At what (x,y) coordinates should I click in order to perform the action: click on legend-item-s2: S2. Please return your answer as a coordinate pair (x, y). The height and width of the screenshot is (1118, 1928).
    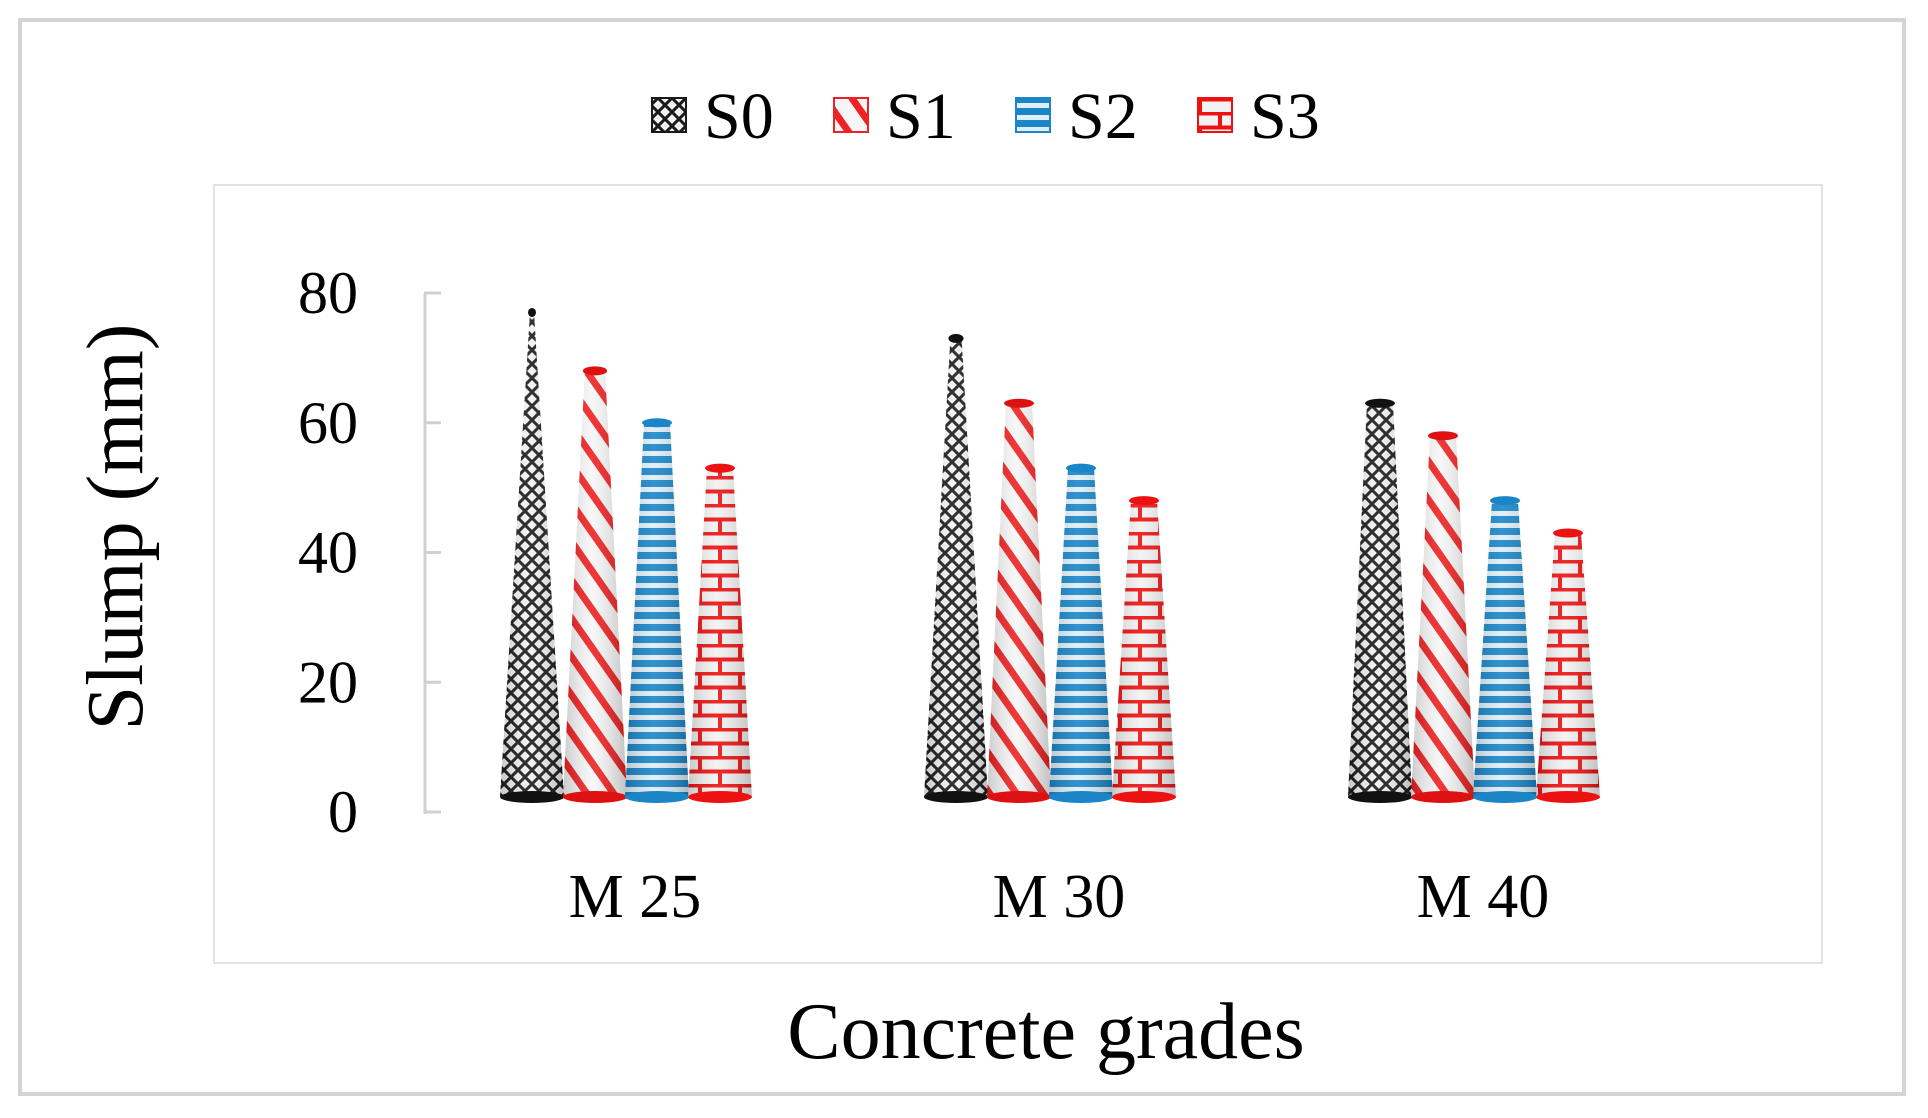
    Looking at the image, I should click on (1076, 116).